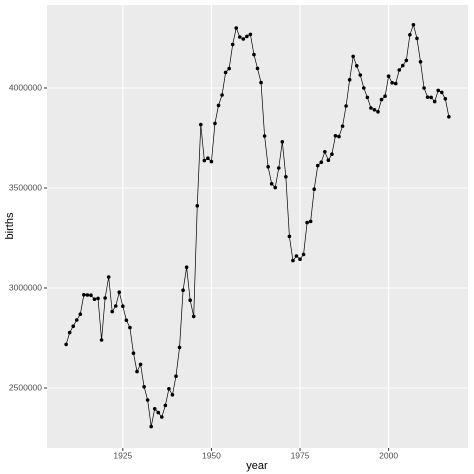 Image resolution: width=474 pixels, height=474 pixels. I want to click on y-tick-label: 3000000, so click(25, 287).